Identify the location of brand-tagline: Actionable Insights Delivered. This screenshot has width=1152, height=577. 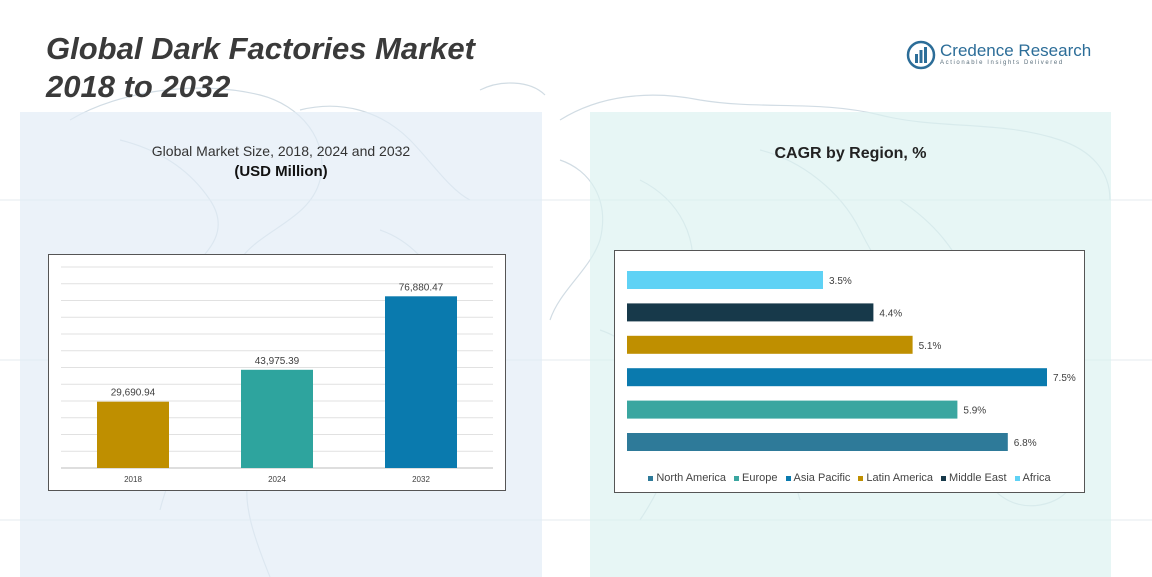
(1002, 63).